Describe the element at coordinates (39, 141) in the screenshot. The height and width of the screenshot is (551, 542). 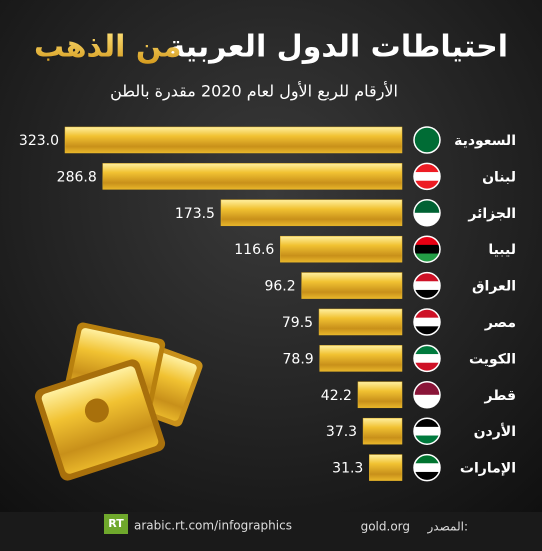
I see `value-label: 323.0` at that location.